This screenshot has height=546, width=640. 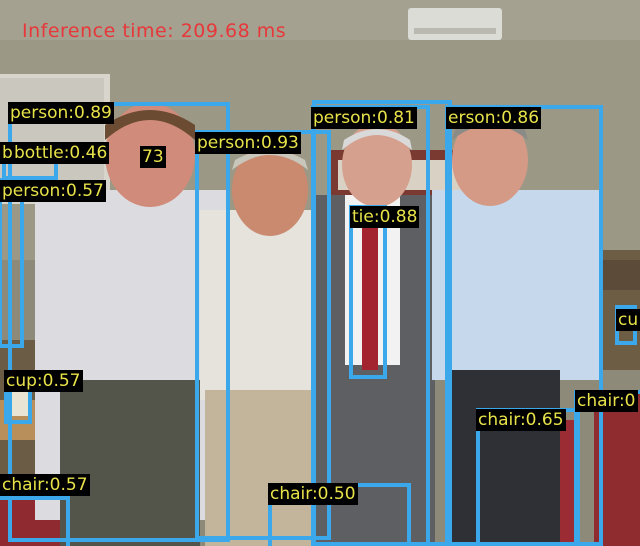 What do you see at coordinates (154, 31) in the screenshot?
I see `inference-time-text: Inference time: 209.68 ms` at bounding box center [154, 31].